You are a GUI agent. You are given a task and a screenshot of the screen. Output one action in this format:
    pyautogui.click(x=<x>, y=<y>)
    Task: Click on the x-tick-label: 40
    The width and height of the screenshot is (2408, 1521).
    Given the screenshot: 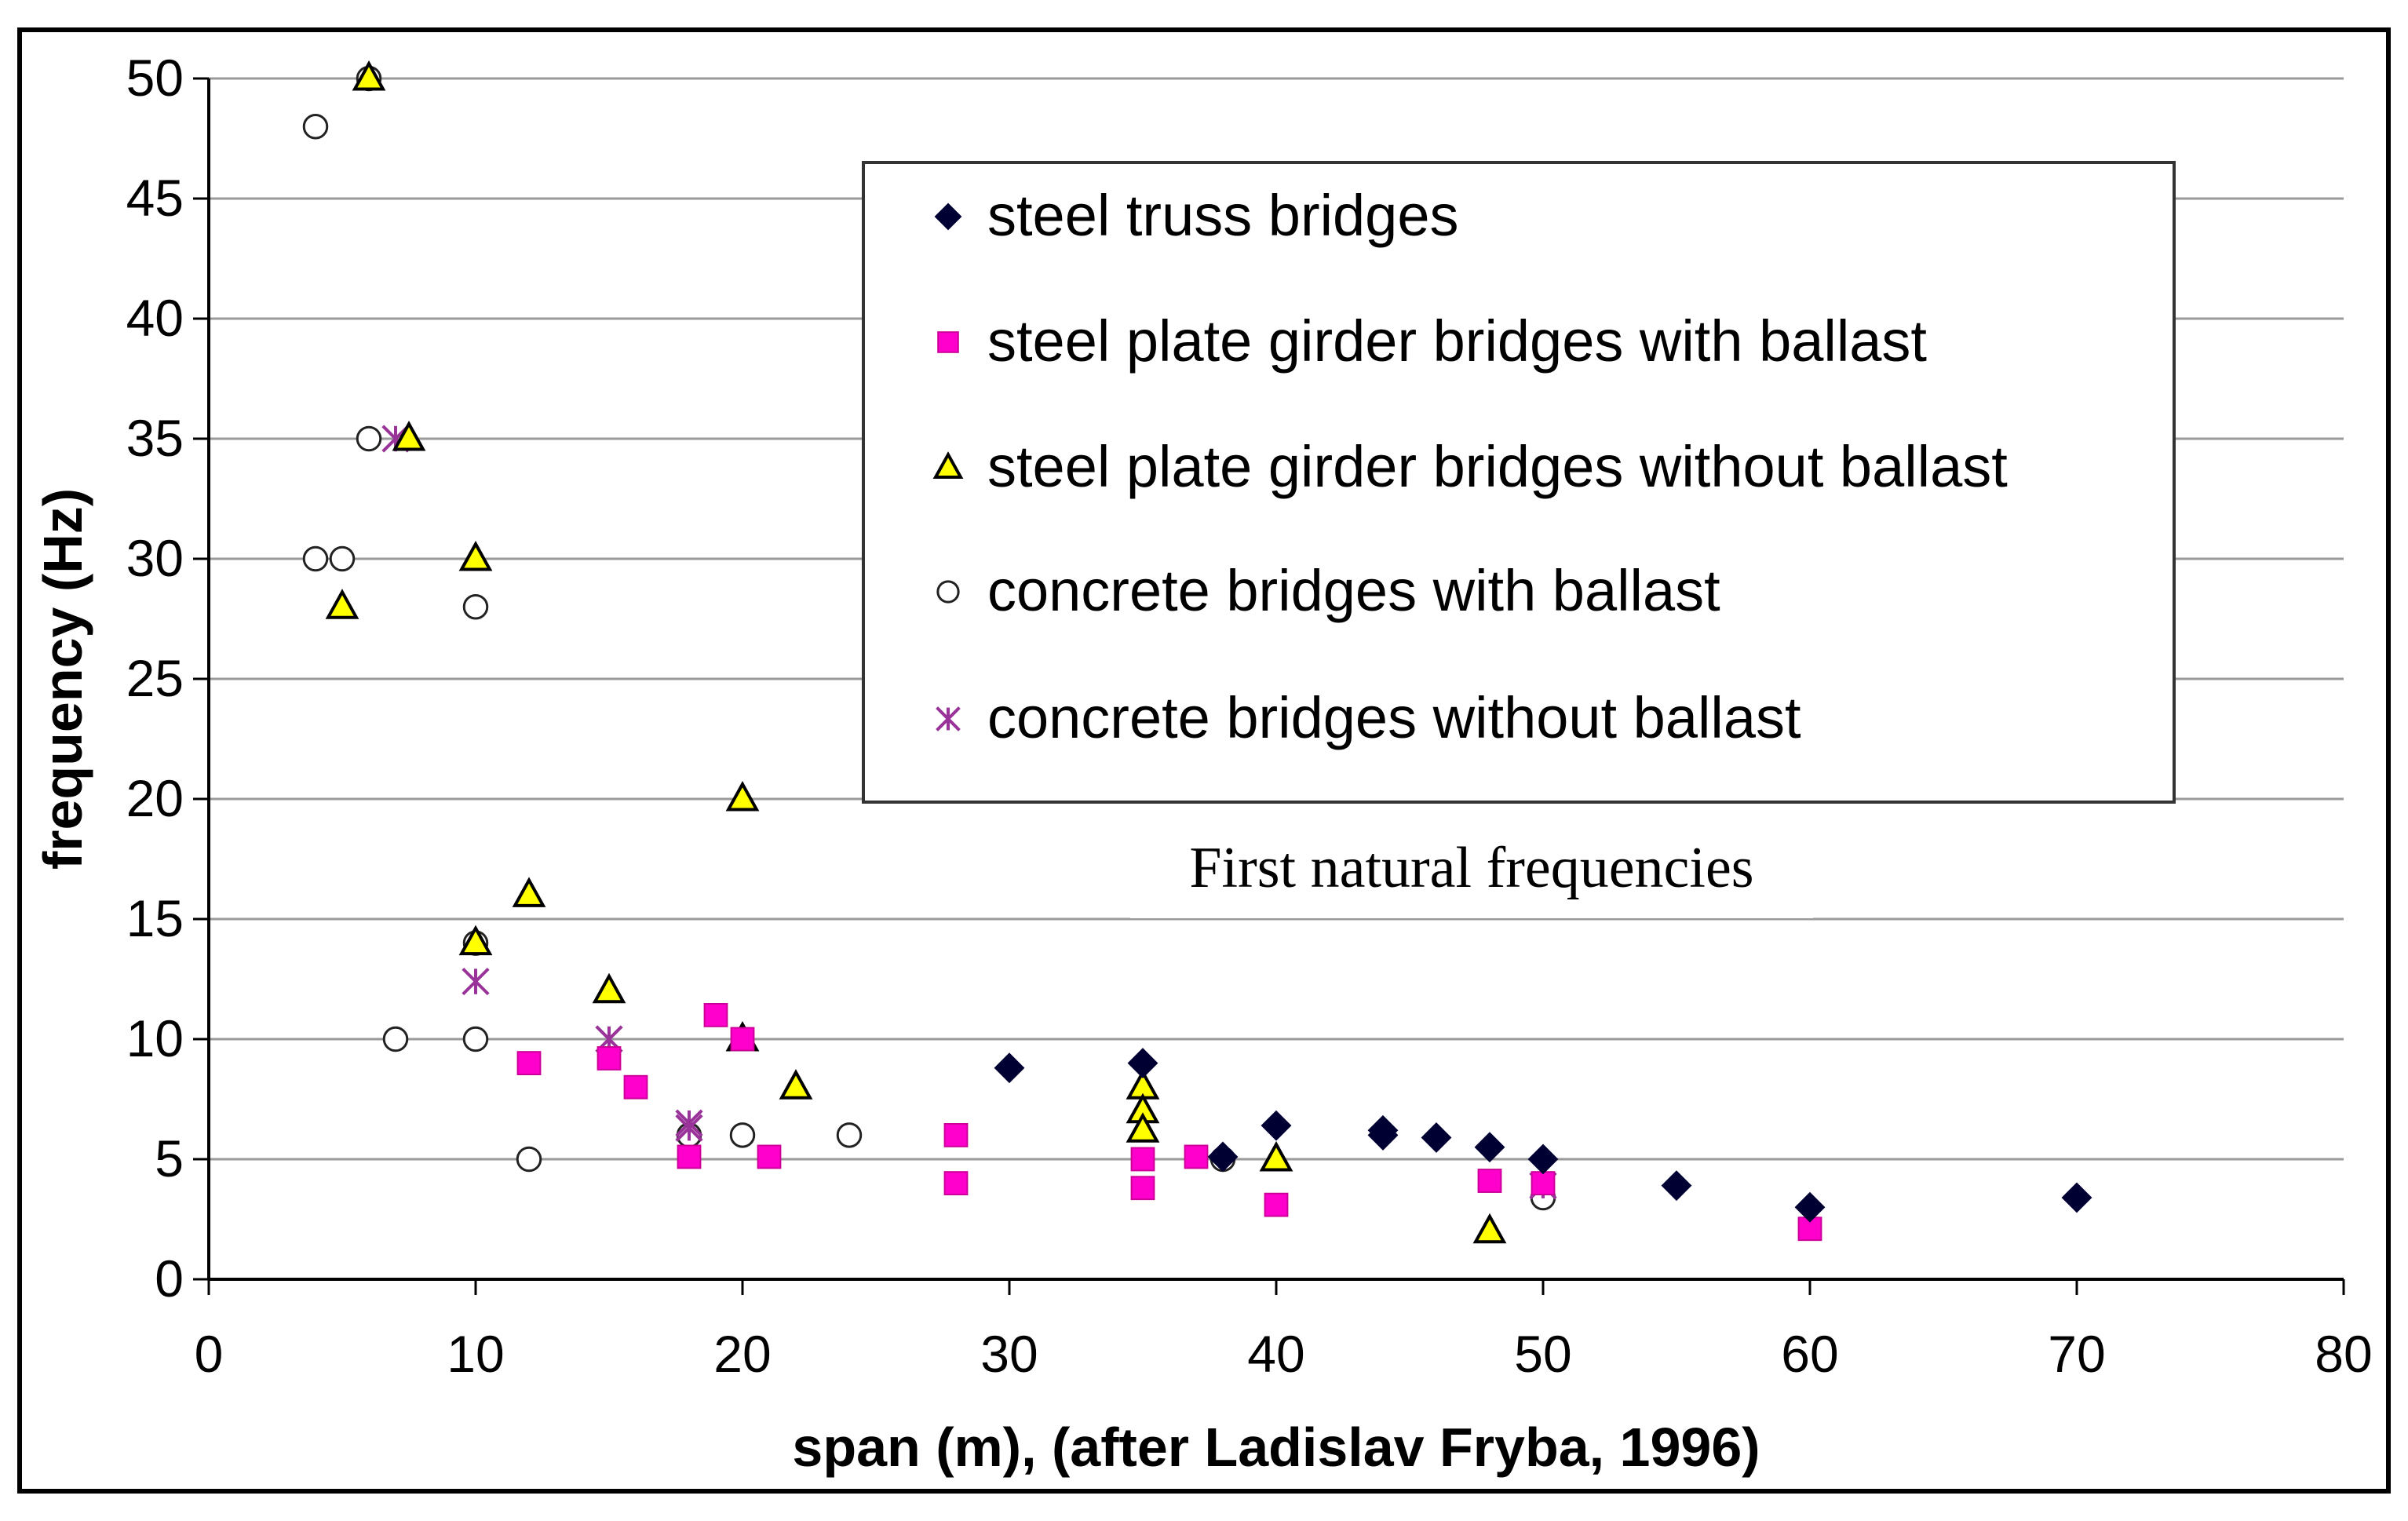 What is the action you would take?
    pyautogui.click(x=1275, y=1354)
    